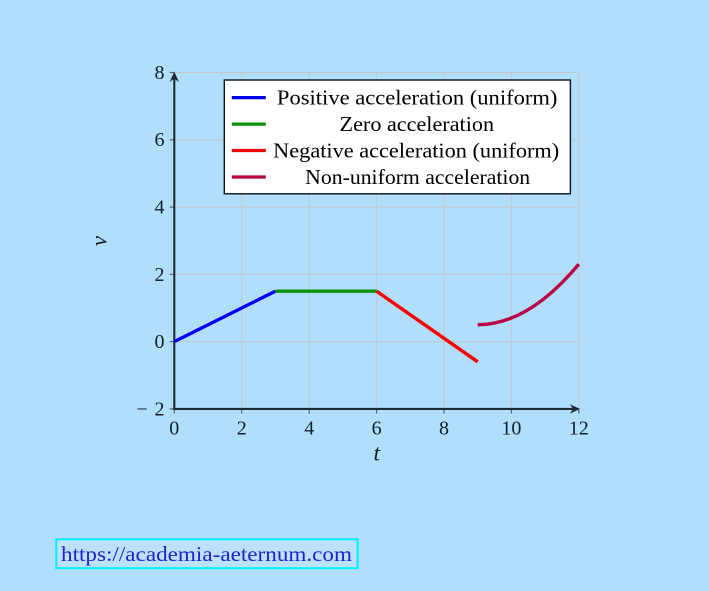 The height and width of the screenshot is (591, 709). What do you see at coordinates (99, 240) in the screenshot?
I see `svg-text: v` at bounding box center [99, 240].